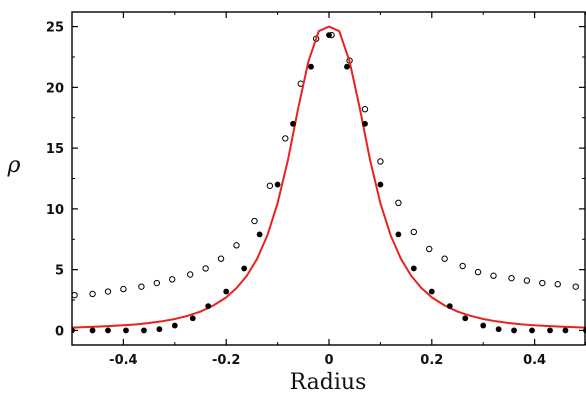 This screenshot has width=586, height=396. I want to click on x-tick-label: -0.4, so click(123, 360).